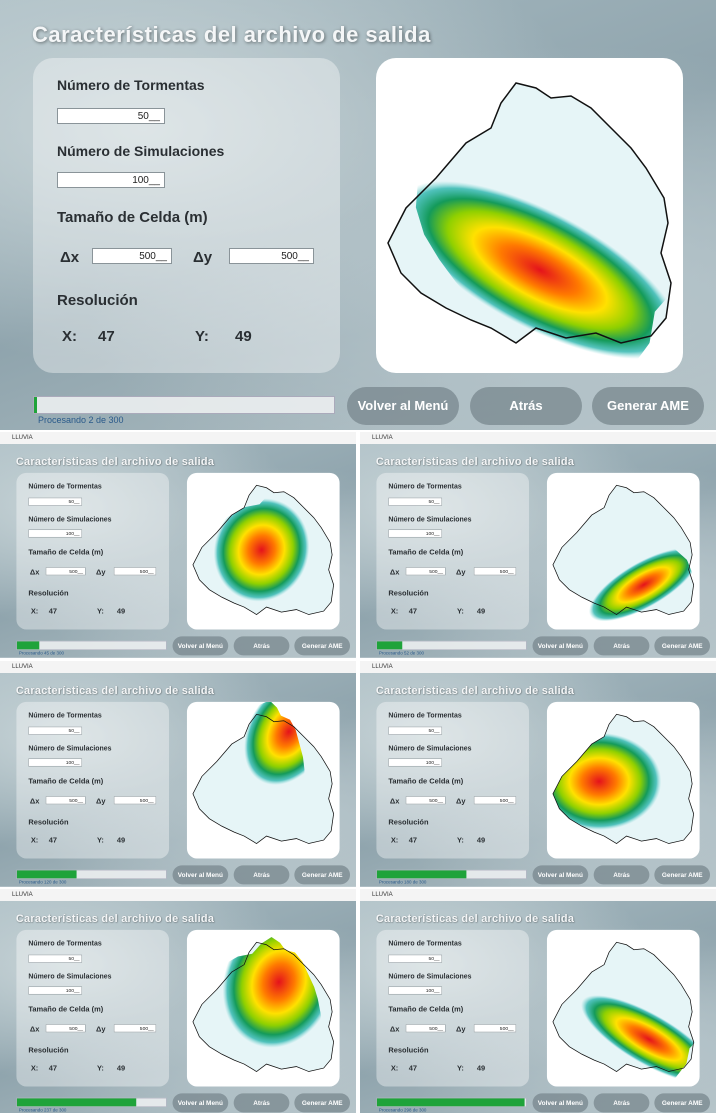 This screenshot has height=1113, width=716. I want to click on dy-label: Δy, so click(460, 572).